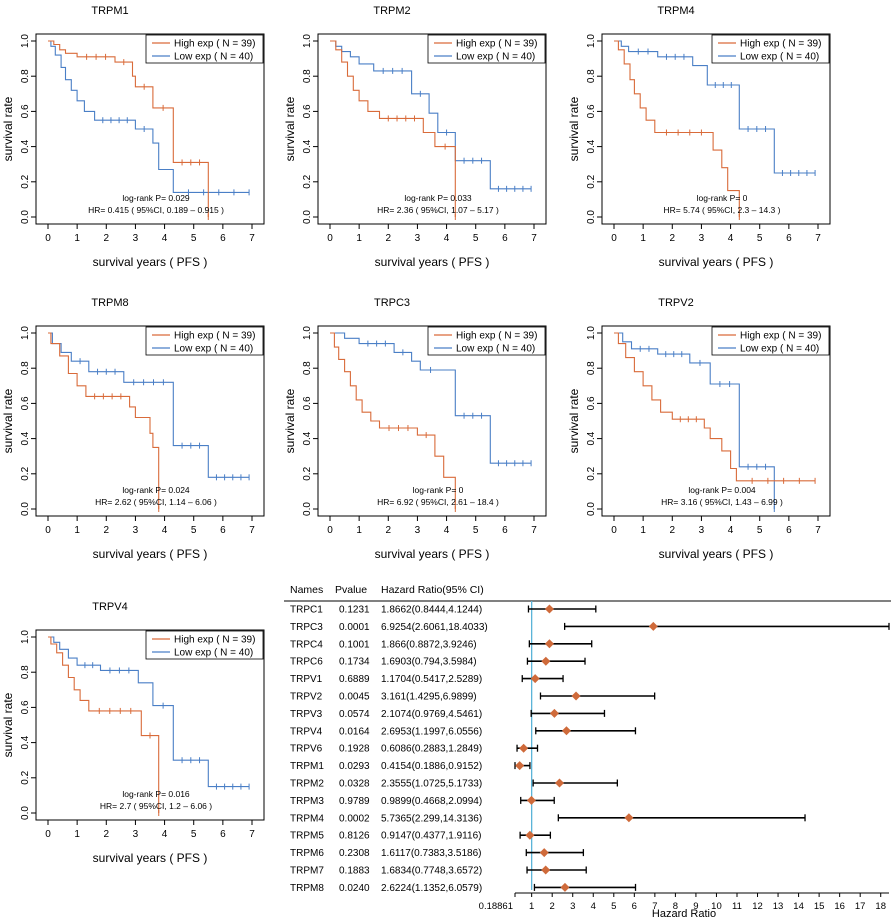  Describe the element at coordinates (354, 749) in the screenshot. I see `row-pvalue: 0.1928` at that location.